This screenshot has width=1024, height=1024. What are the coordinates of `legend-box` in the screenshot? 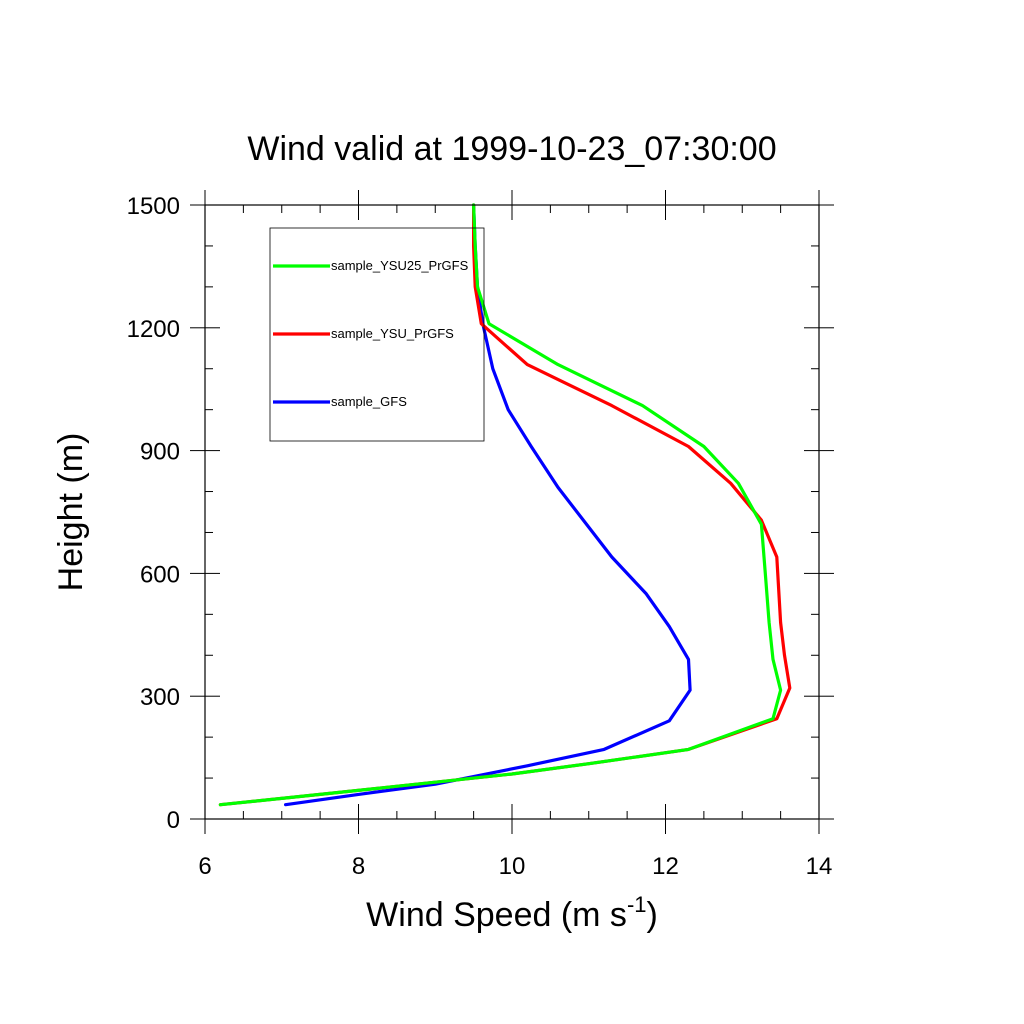 It's located at (377, 334).